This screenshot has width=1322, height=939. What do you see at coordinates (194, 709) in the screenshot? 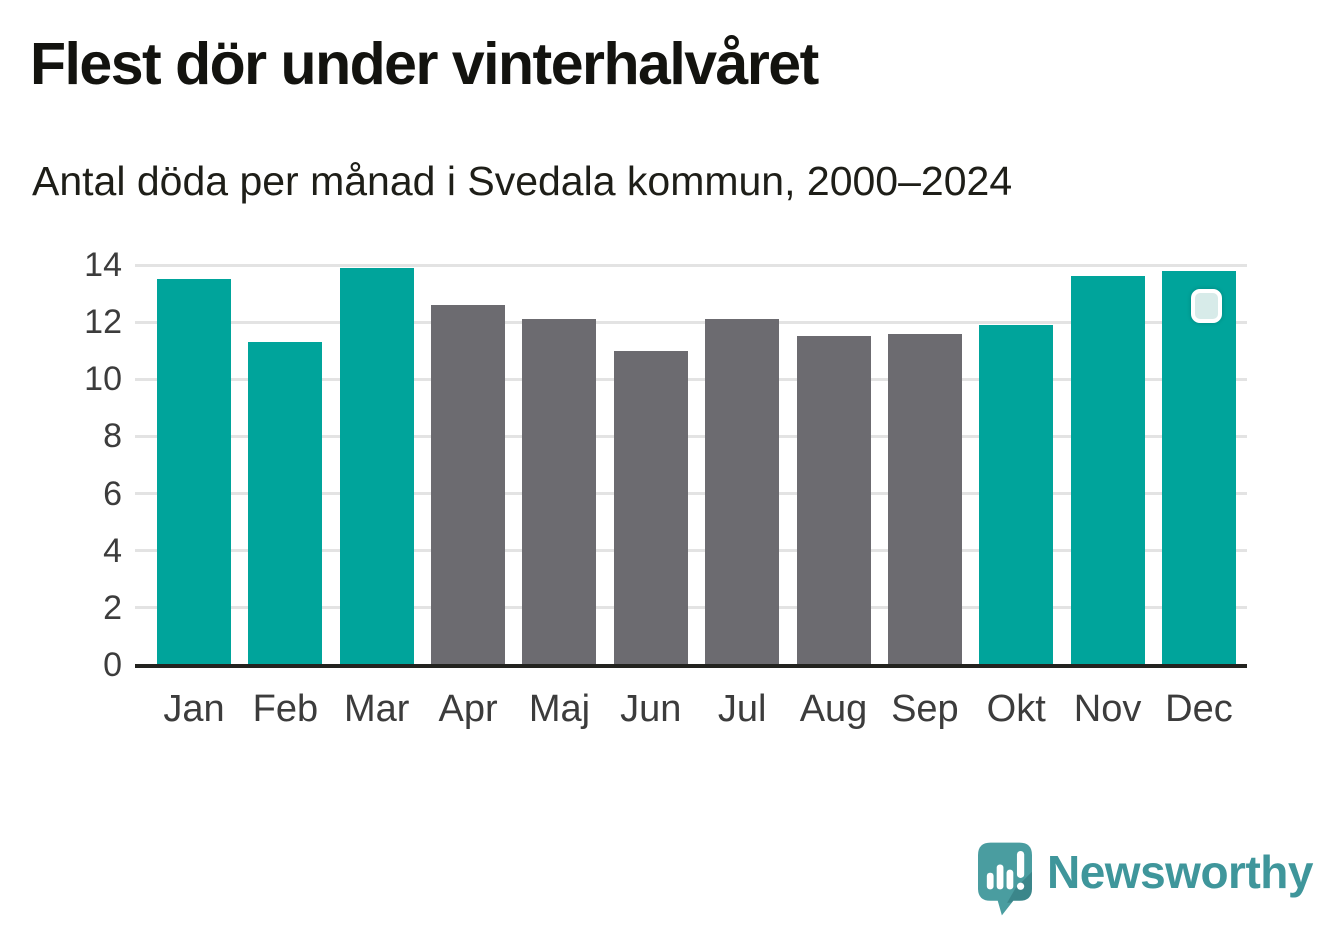
I see `x-tick-label-jan: Jan` at bounding box center [194, 709].